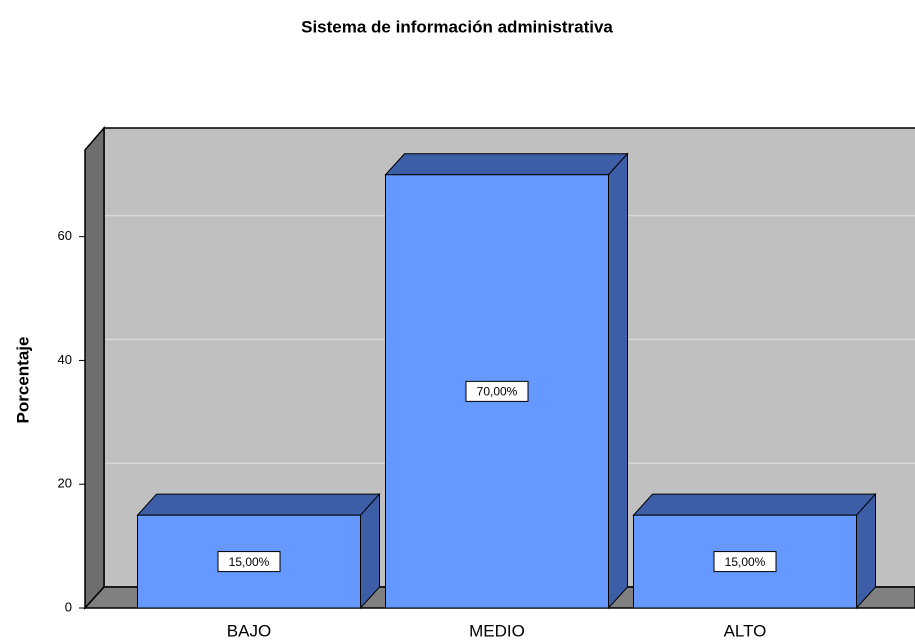 The height and width of the screenshot is (643, 915). Describe the element at coordinates (22, 380) in the screenshot. I see `y-axis-label: Porcentaje` at that location.